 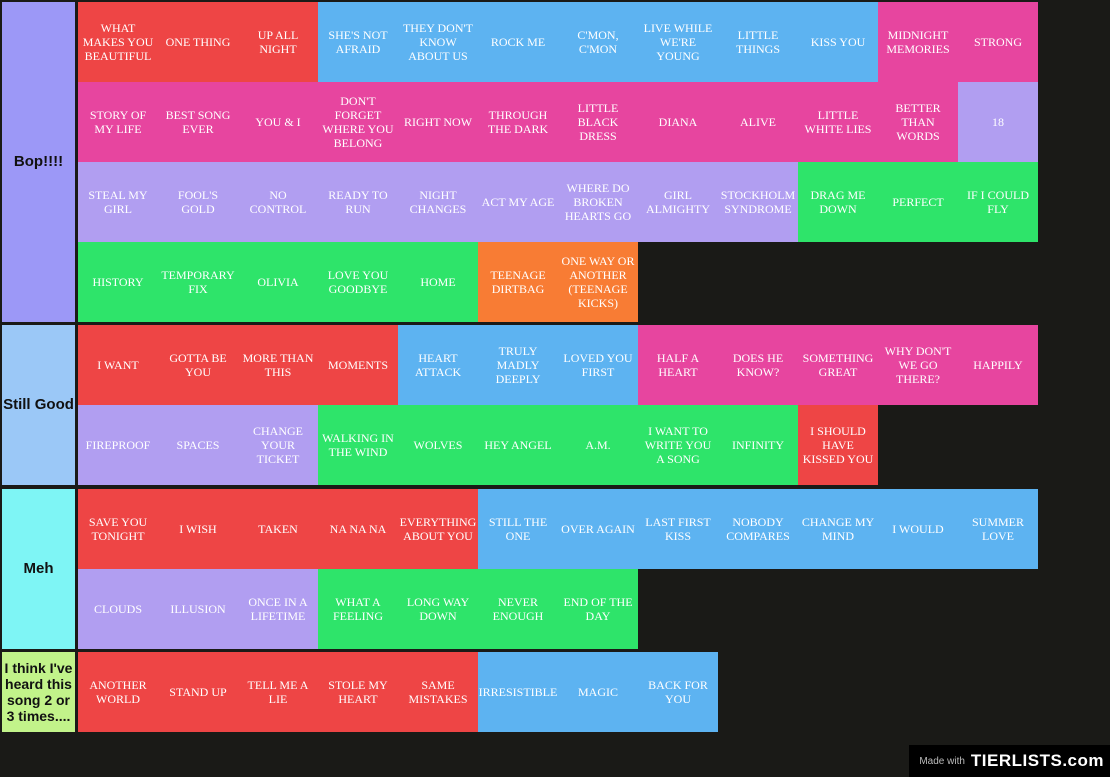 What do you see at coordinates (758, 529) in the screenshot?
I see `song-card: Nobody compares` at bounding box center [758, 529].